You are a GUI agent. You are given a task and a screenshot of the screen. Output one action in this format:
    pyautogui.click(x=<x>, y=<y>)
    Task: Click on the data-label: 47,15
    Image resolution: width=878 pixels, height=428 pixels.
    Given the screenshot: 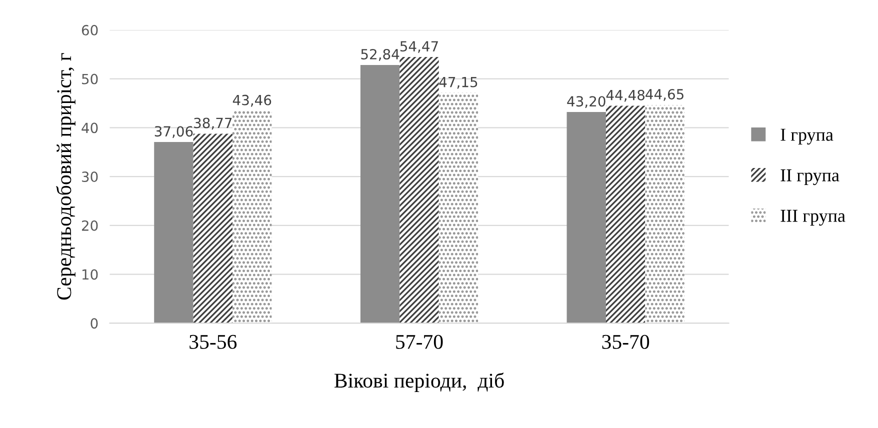 What is the action you would take?
    pyautogui.click(x=458, y=82)
    